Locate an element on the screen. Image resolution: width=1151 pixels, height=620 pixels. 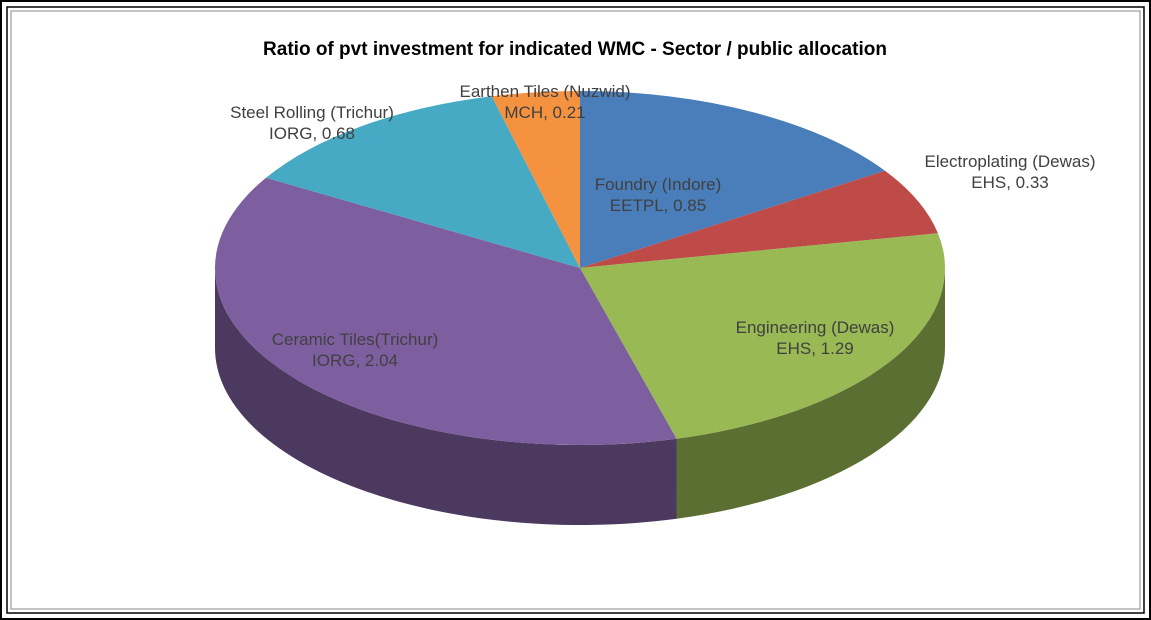
data-label: Steel Rolling (Trichur) IORG, 0.68 is located at coordinates (312, 122).